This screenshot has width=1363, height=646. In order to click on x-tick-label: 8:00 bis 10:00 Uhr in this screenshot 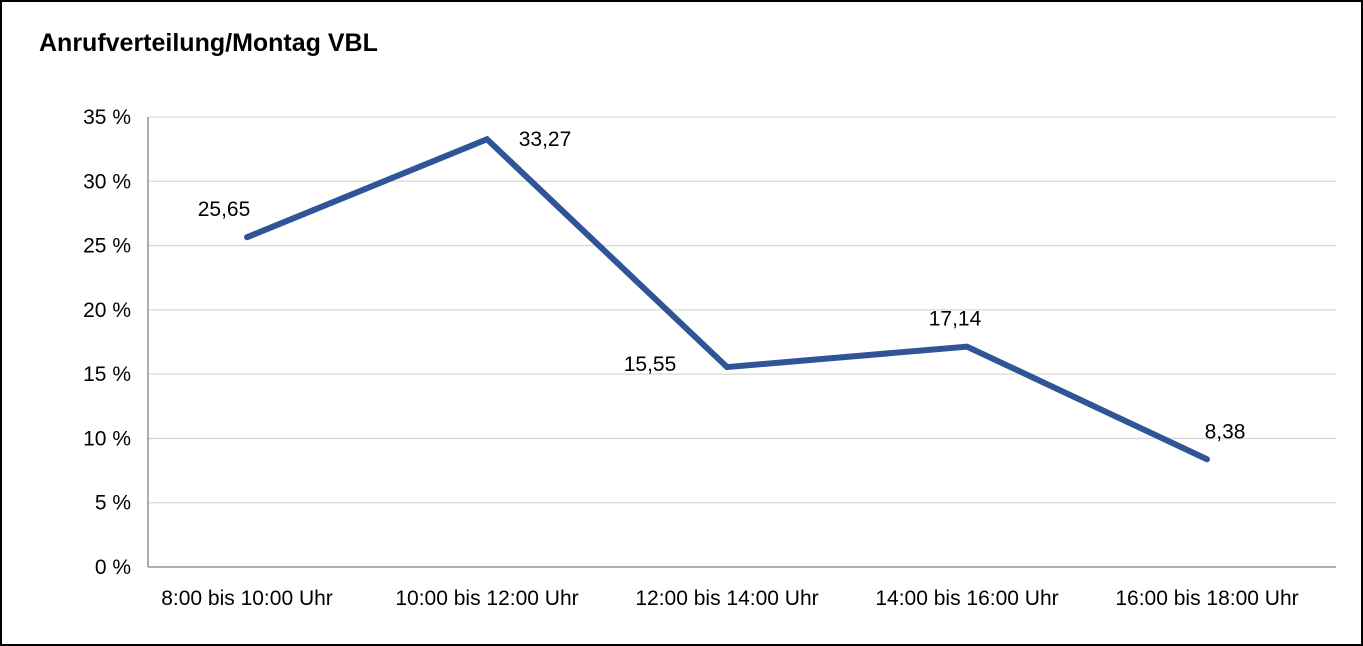, I will do `click(247, 598)`.